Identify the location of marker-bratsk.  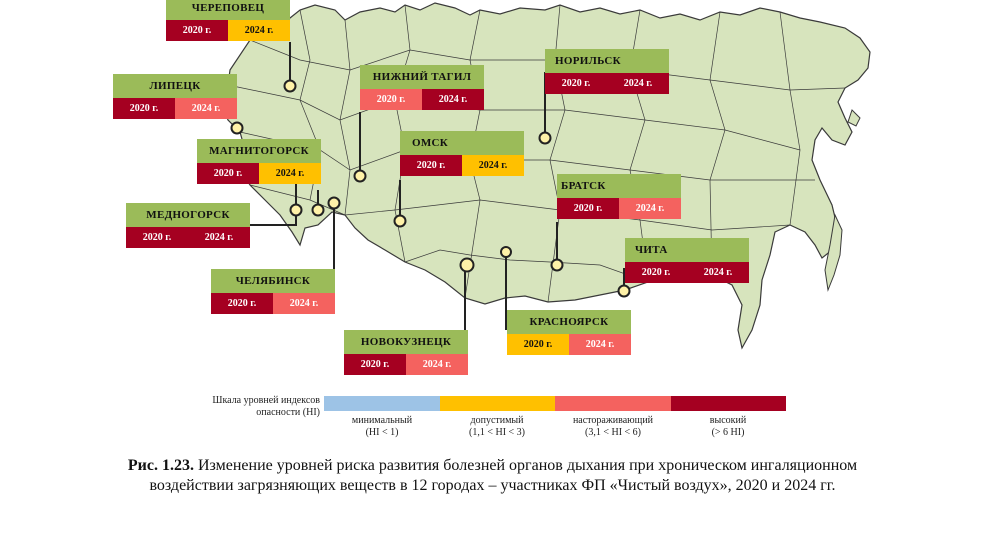
(557, 265).